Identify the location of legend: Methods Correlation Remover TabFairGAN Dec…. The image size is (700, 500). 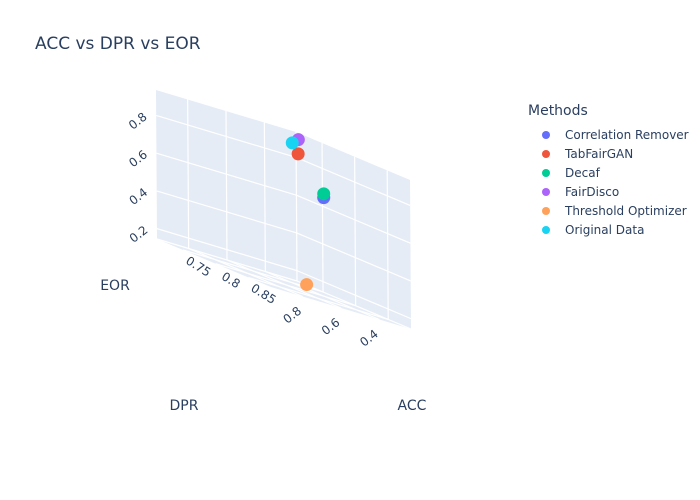
(608, 171).